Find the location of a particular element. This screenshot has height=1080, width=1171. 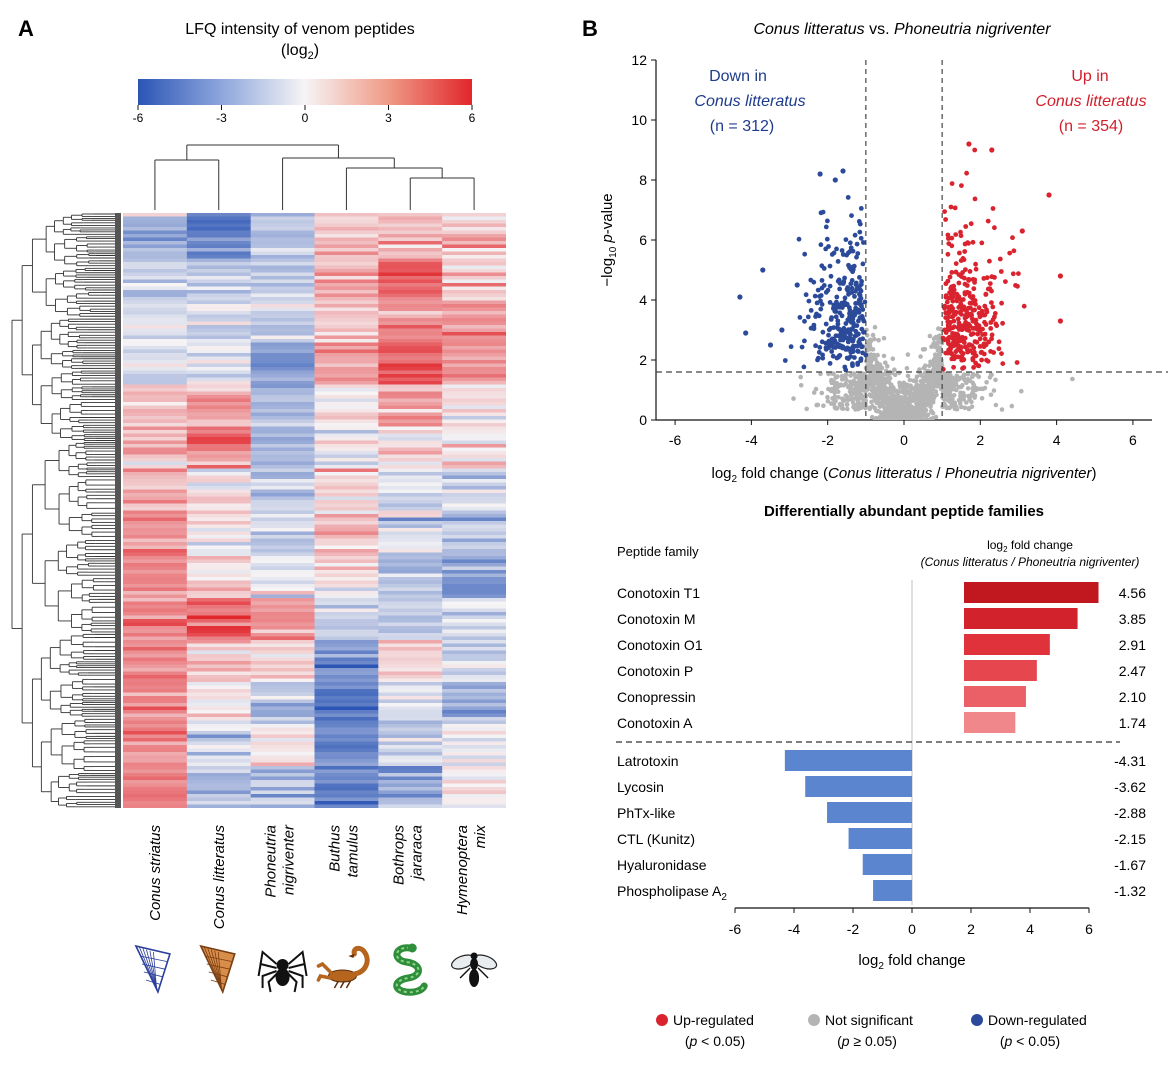

heatmap-title: LFQ intensity of venom peptides is located at coordinates (299, 29).